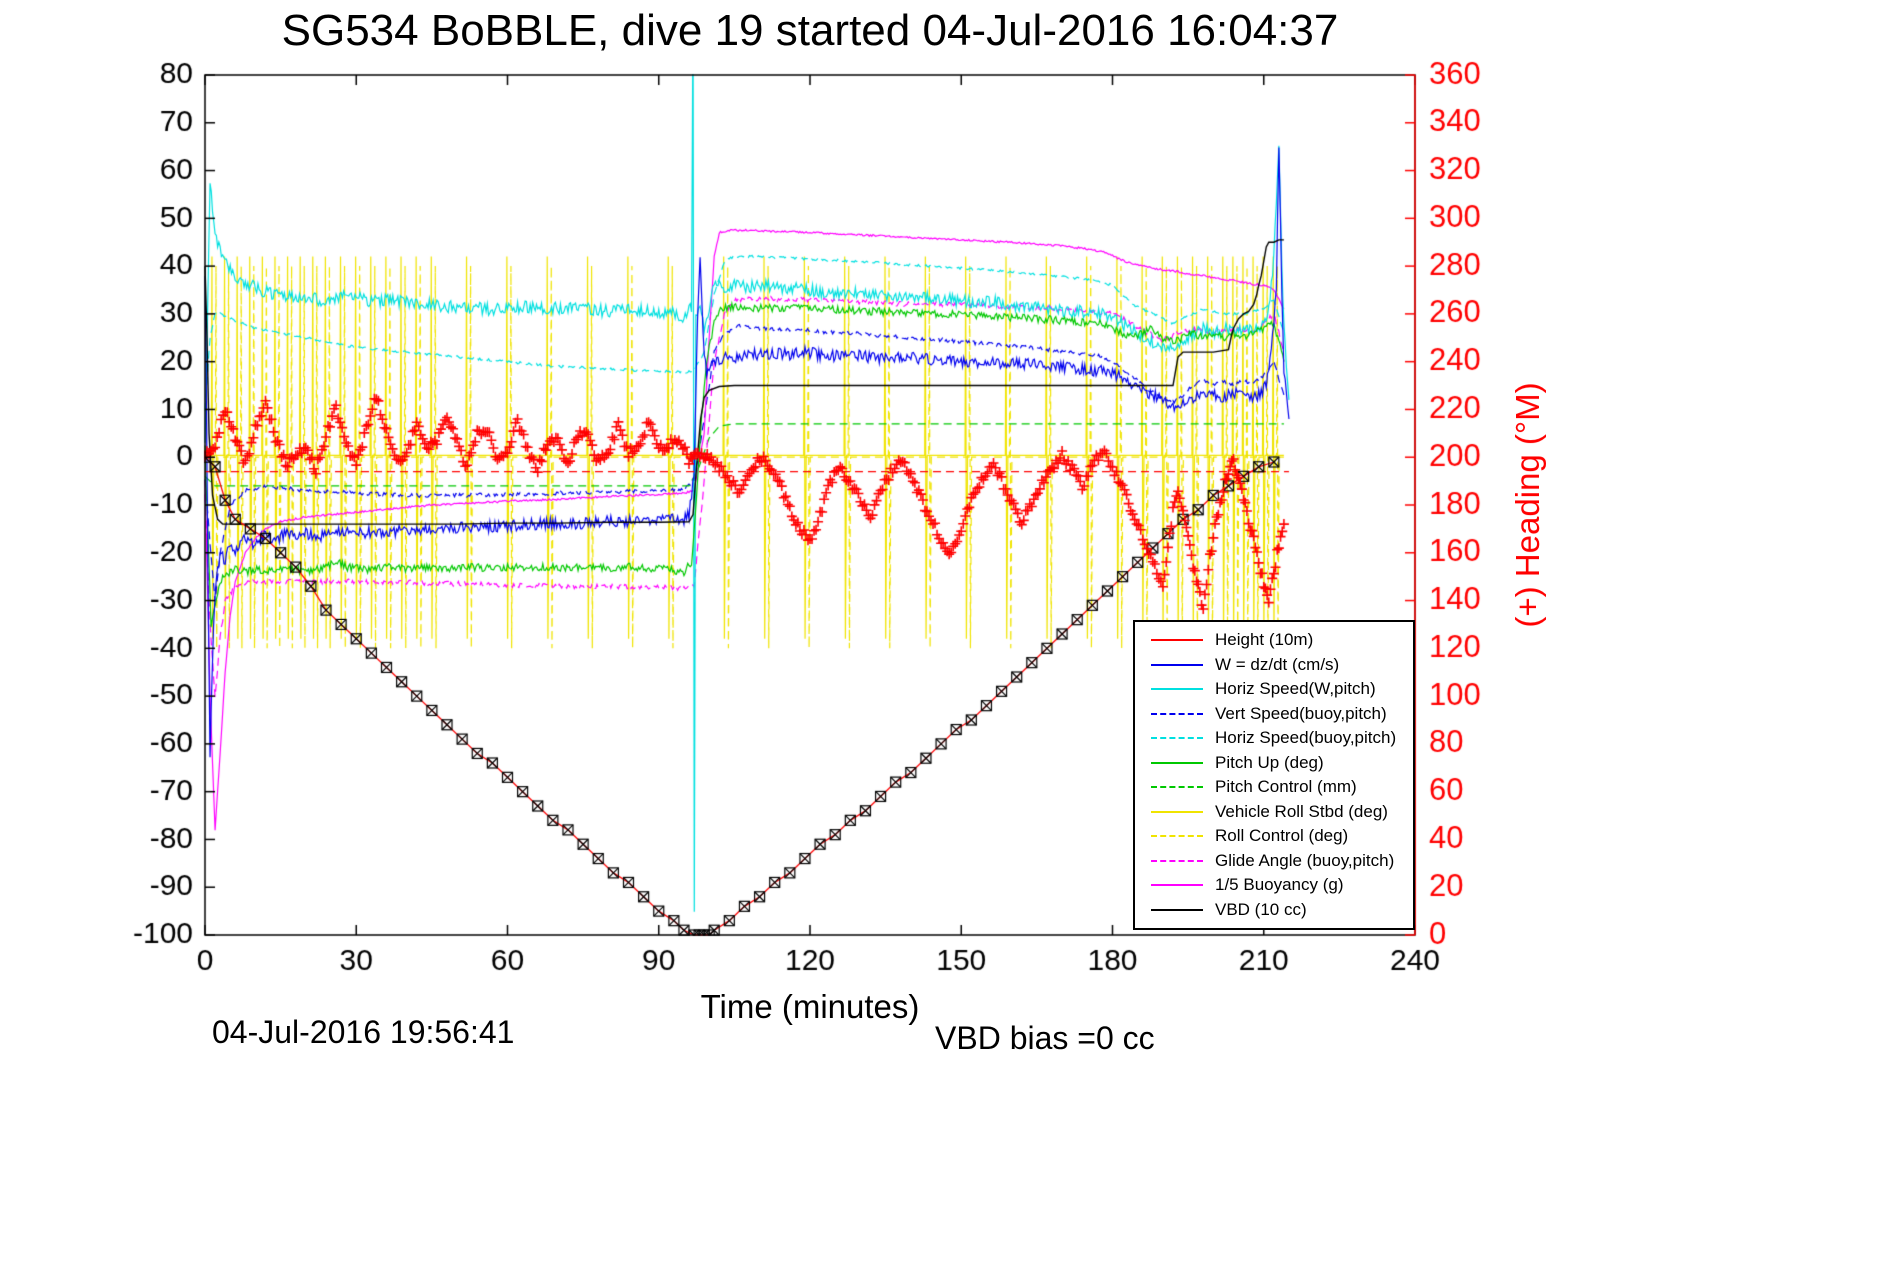 The width and height of the screenshot is (1891, 1262). I want to click on legend-label: Pitch Up (deg), so click(1269, 762).